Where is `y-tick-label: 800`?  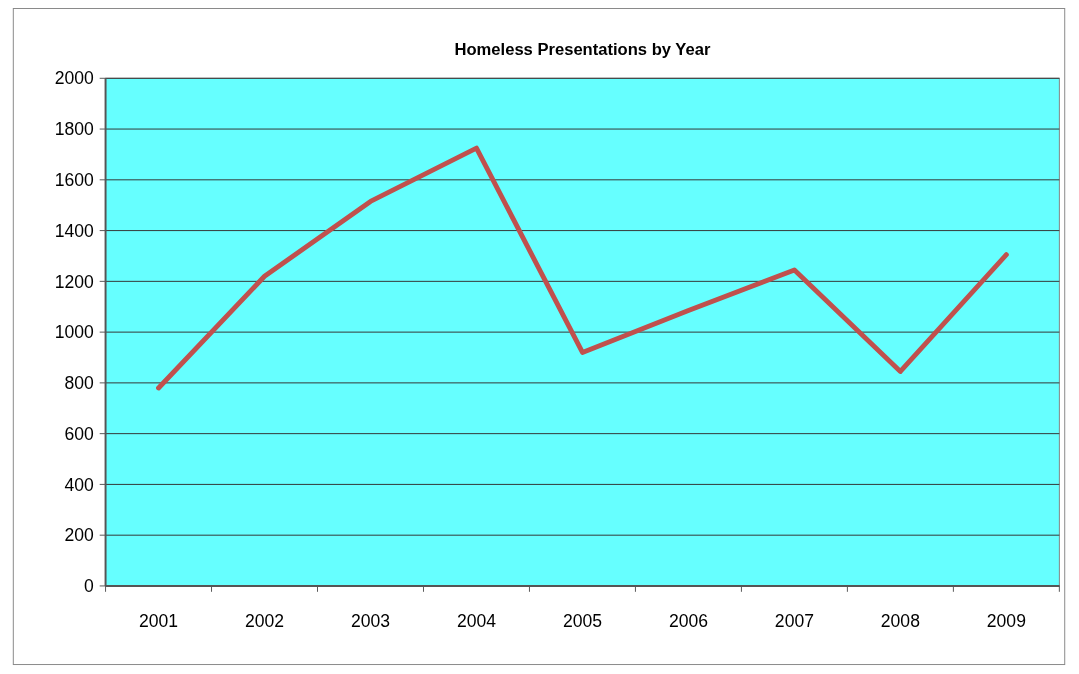 y-tick-label: 800 is located at coordinates (79, 383).